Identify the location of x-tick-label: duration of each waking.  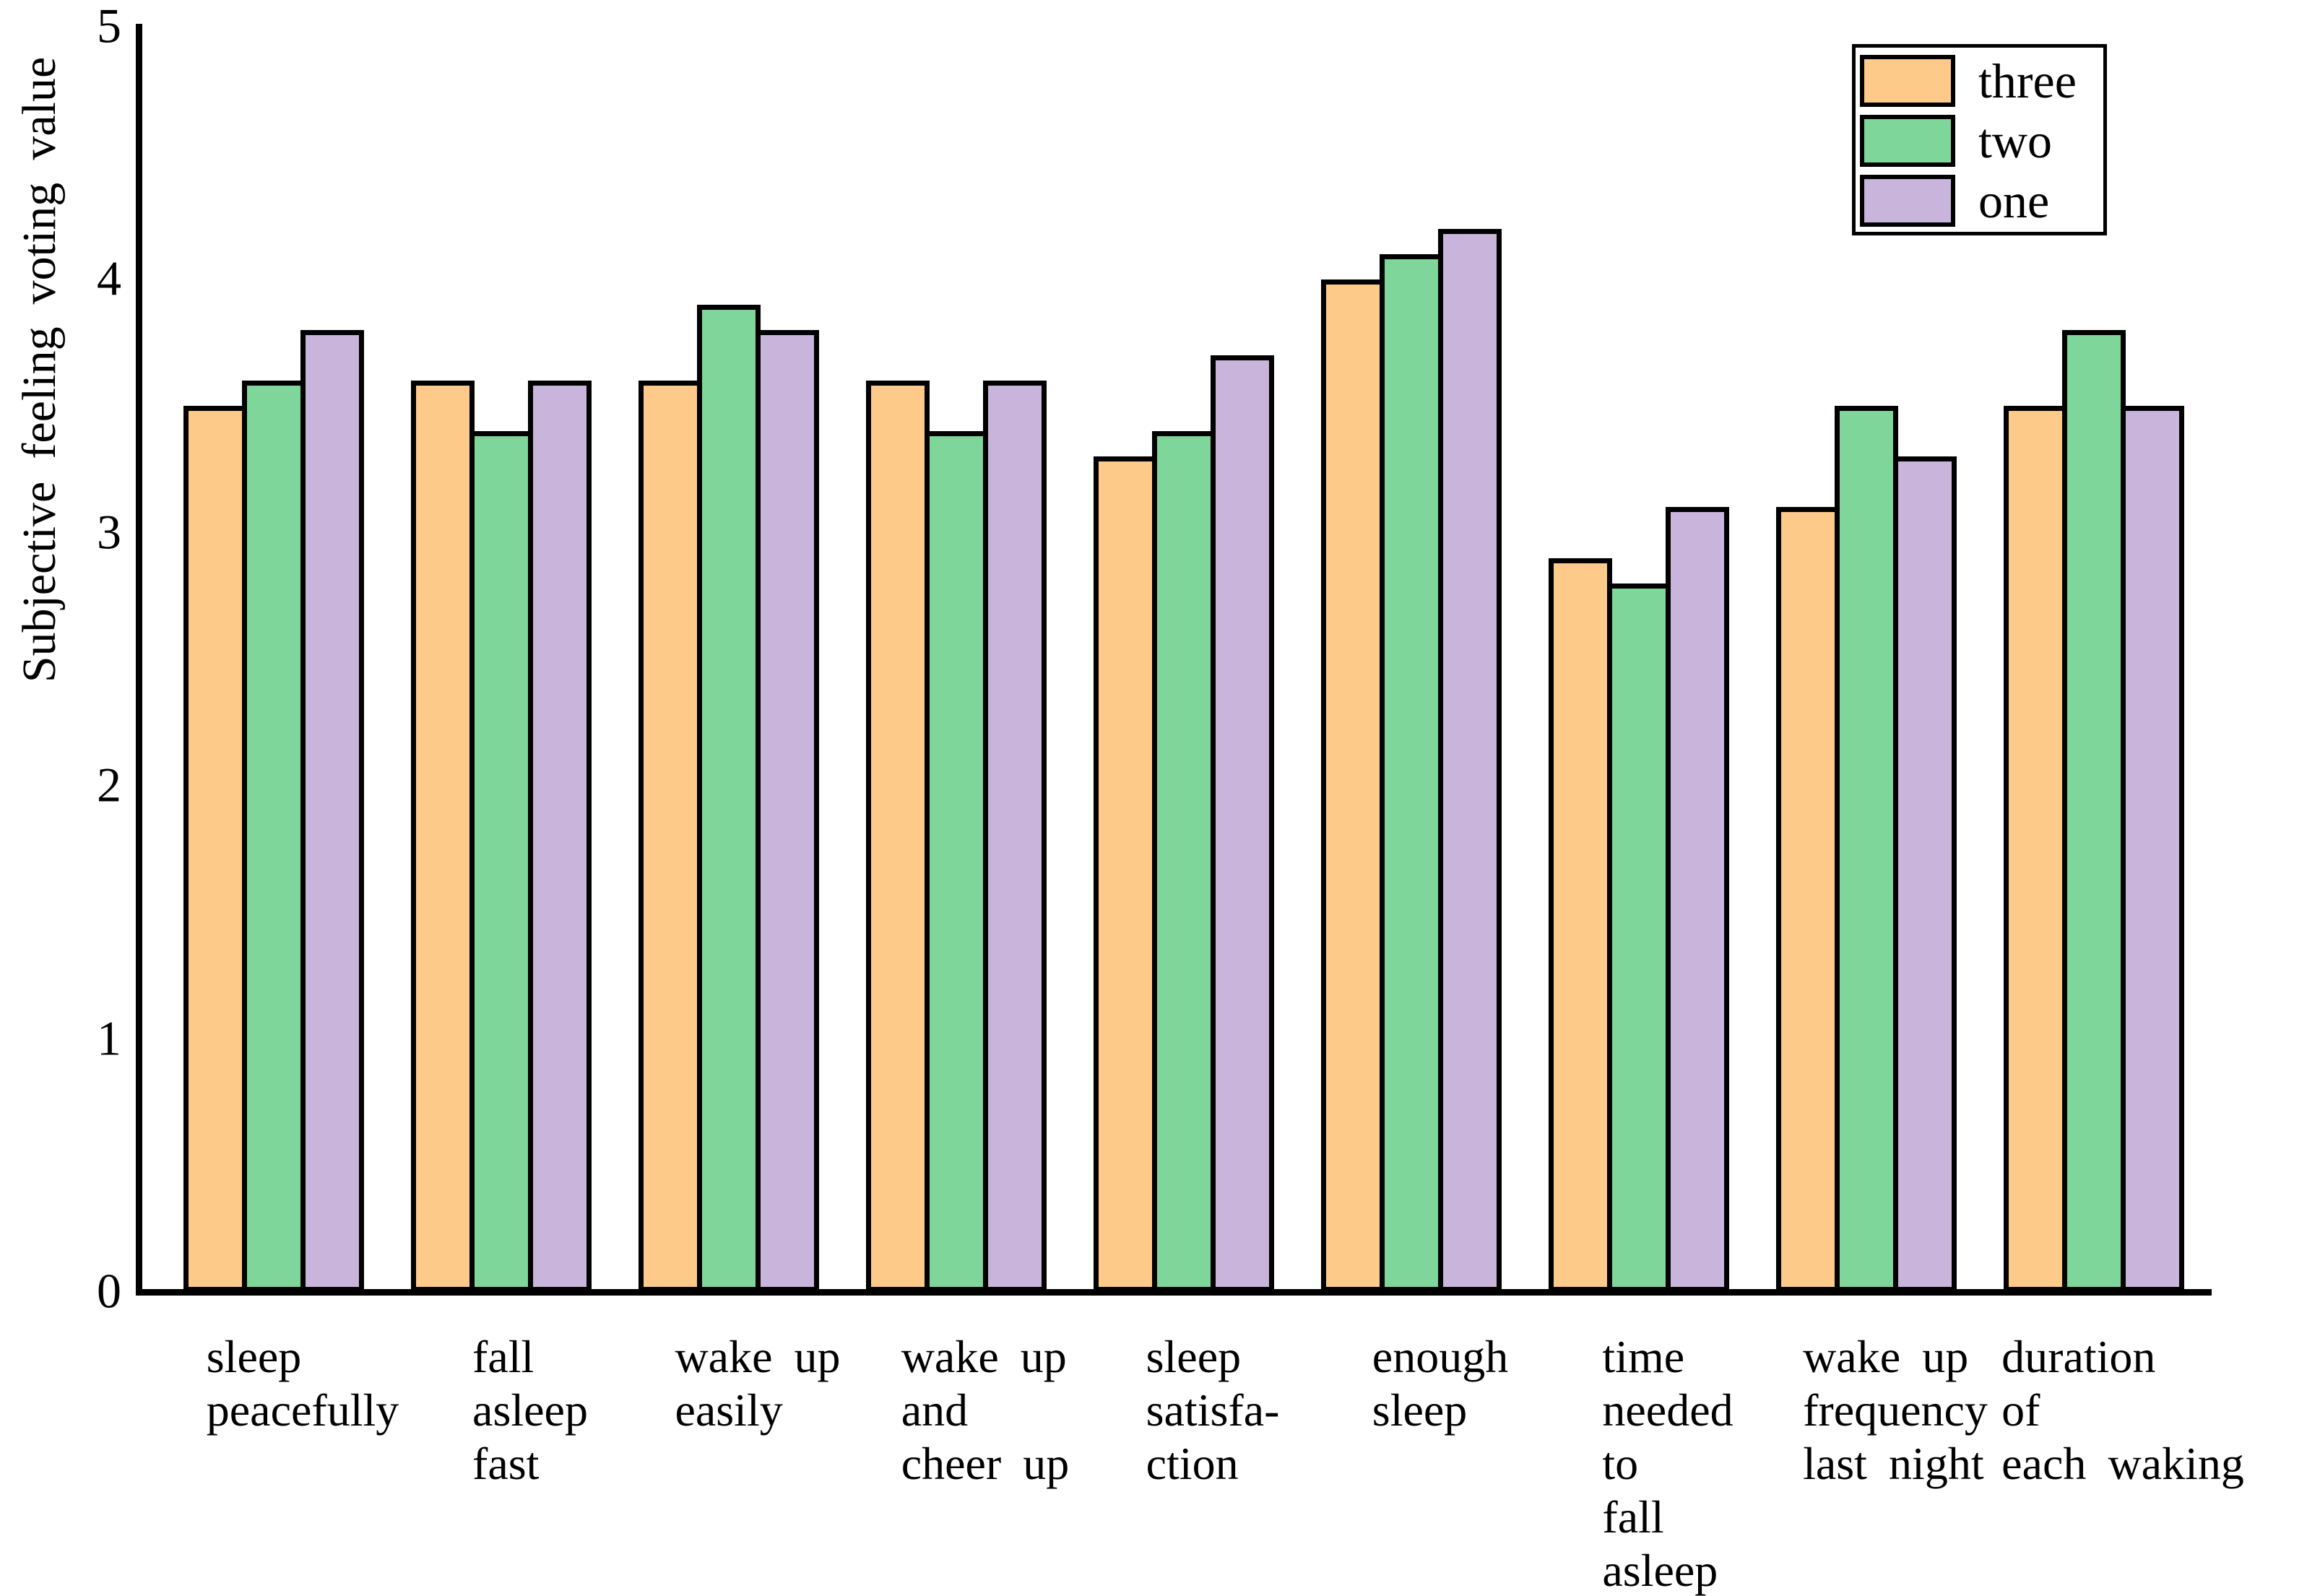
(2122, 1410).